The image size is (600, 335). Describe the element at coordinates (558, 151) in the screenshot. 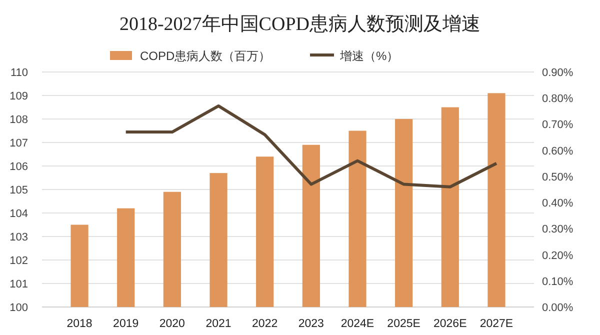

I see `y2-tick-label: 0.60%` at that location.